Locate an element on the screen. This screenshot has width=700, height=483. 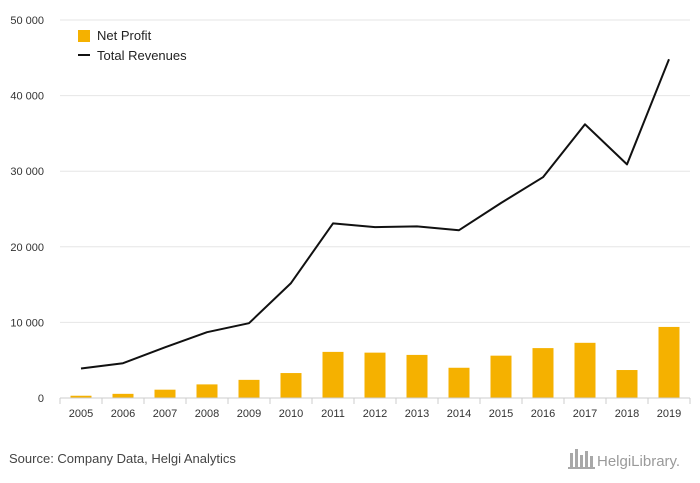
x-tick-label: 2017 is located at coordinates (585, 414).